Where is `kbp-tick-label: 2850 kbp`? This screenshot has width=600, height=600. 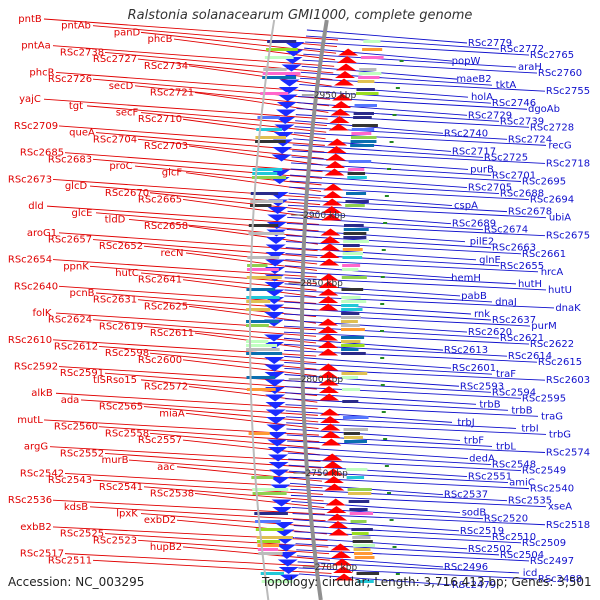
kbp-tick-label: 2850 kbp is located at coordinates (321, 284).